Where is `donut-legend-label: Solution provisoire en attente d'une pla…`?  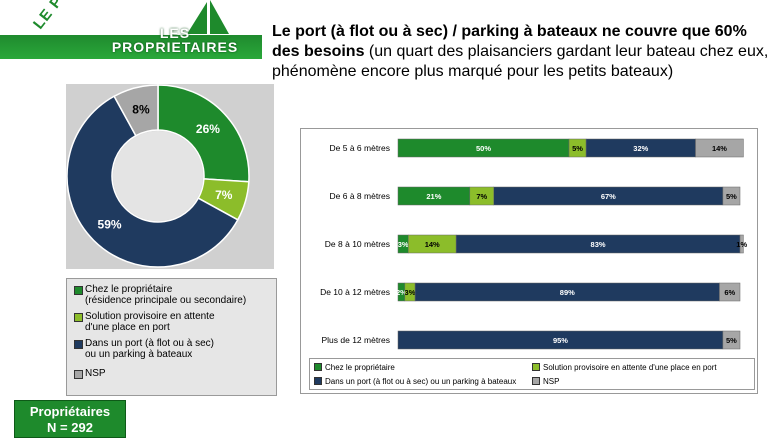 donut-legend-label: Solution provisoire en attente d'une pla… is located at coordinates (150, 322).